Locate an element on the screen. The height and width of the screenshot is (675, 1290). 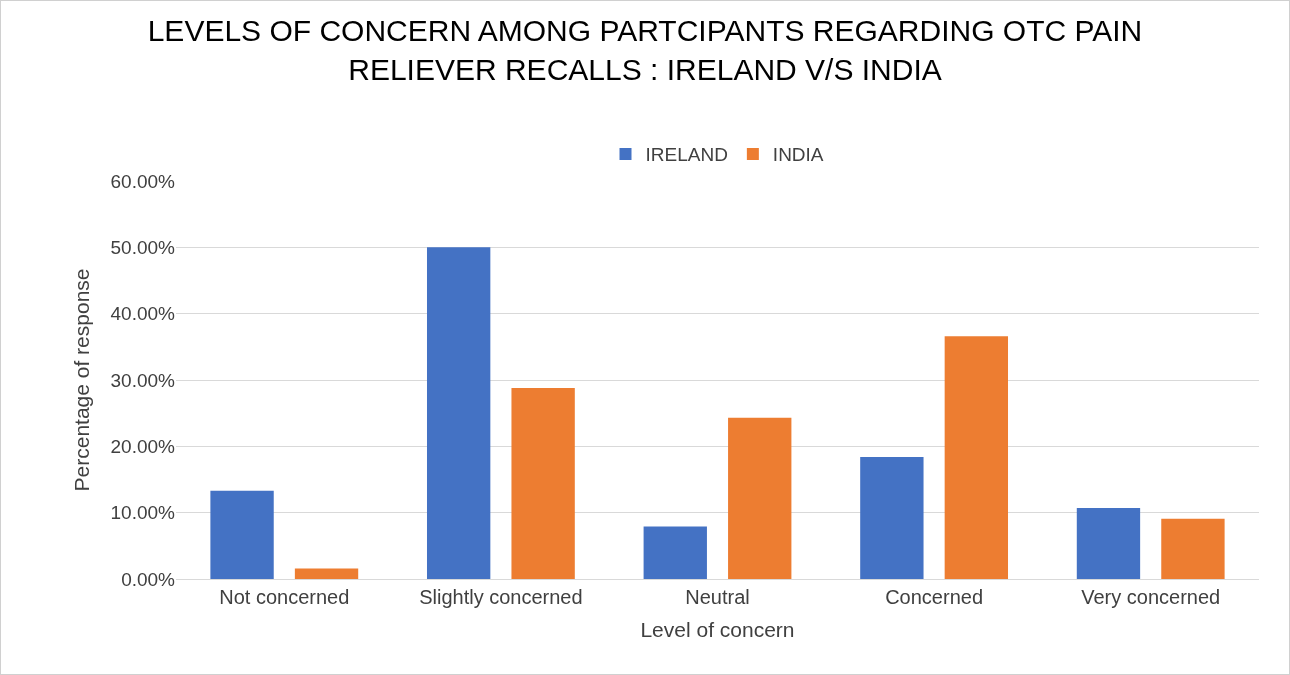
y-axis-title: Percentage of response is located at coordinates (81, 380).